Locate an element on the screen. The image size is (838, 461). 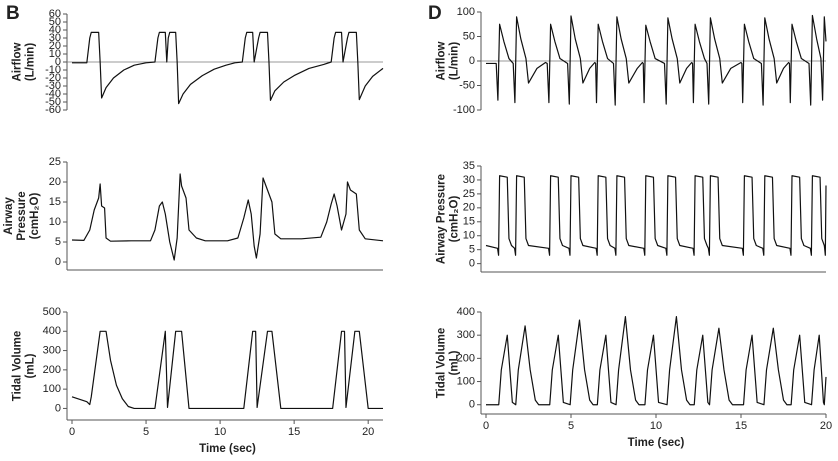
y-tick-label: 35 is located at coordinates (469, 166).